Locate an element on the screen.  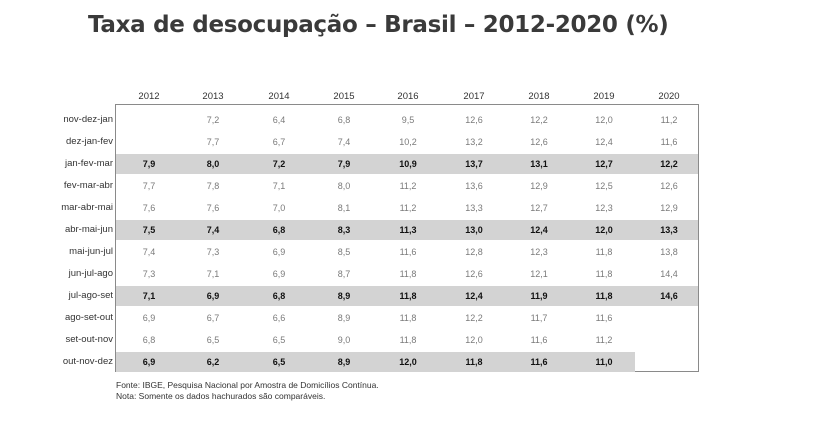
table-cell: 7,9 is located at coordinates (149, 164).